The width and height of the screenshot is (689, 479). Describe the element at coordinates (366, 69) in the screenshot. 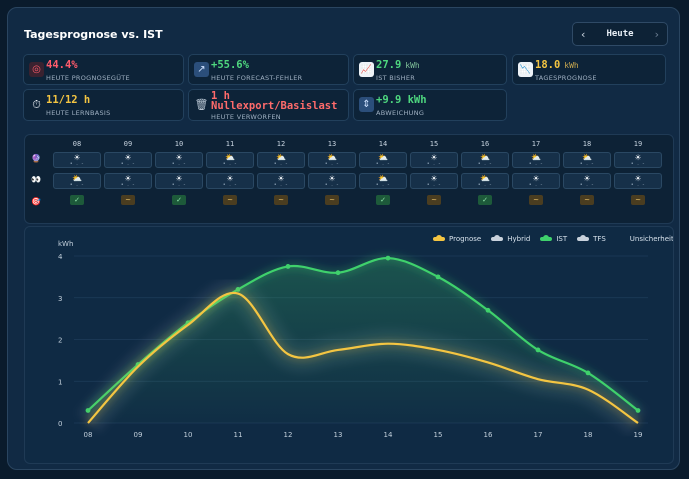

I see `chart-up-icon: 📈` at that location.